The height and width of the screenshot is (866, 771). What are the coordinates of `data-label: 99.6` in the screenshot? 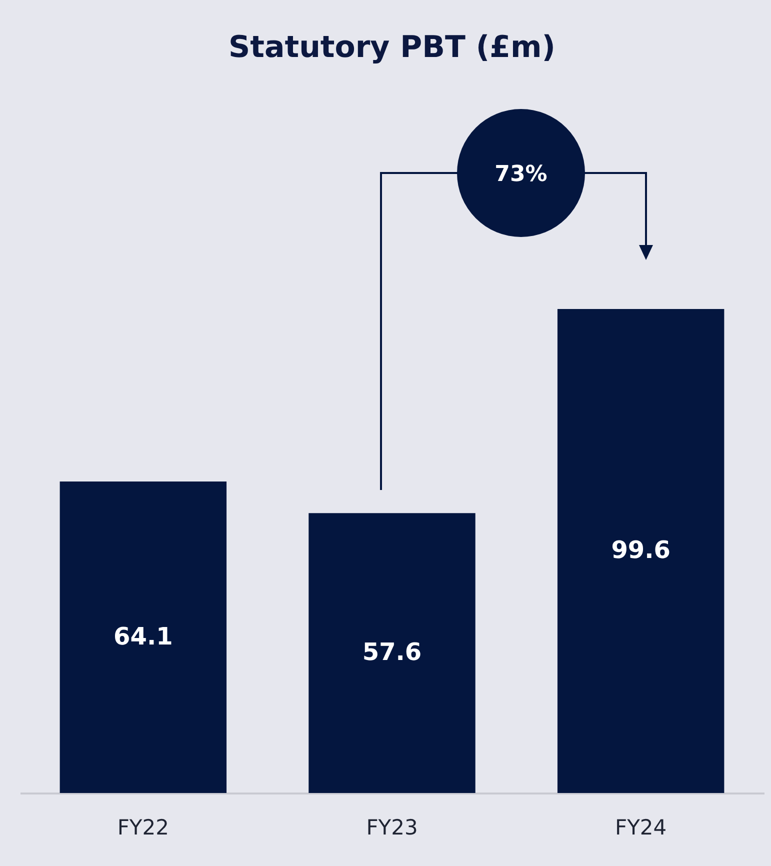 It's located at (640, 550).